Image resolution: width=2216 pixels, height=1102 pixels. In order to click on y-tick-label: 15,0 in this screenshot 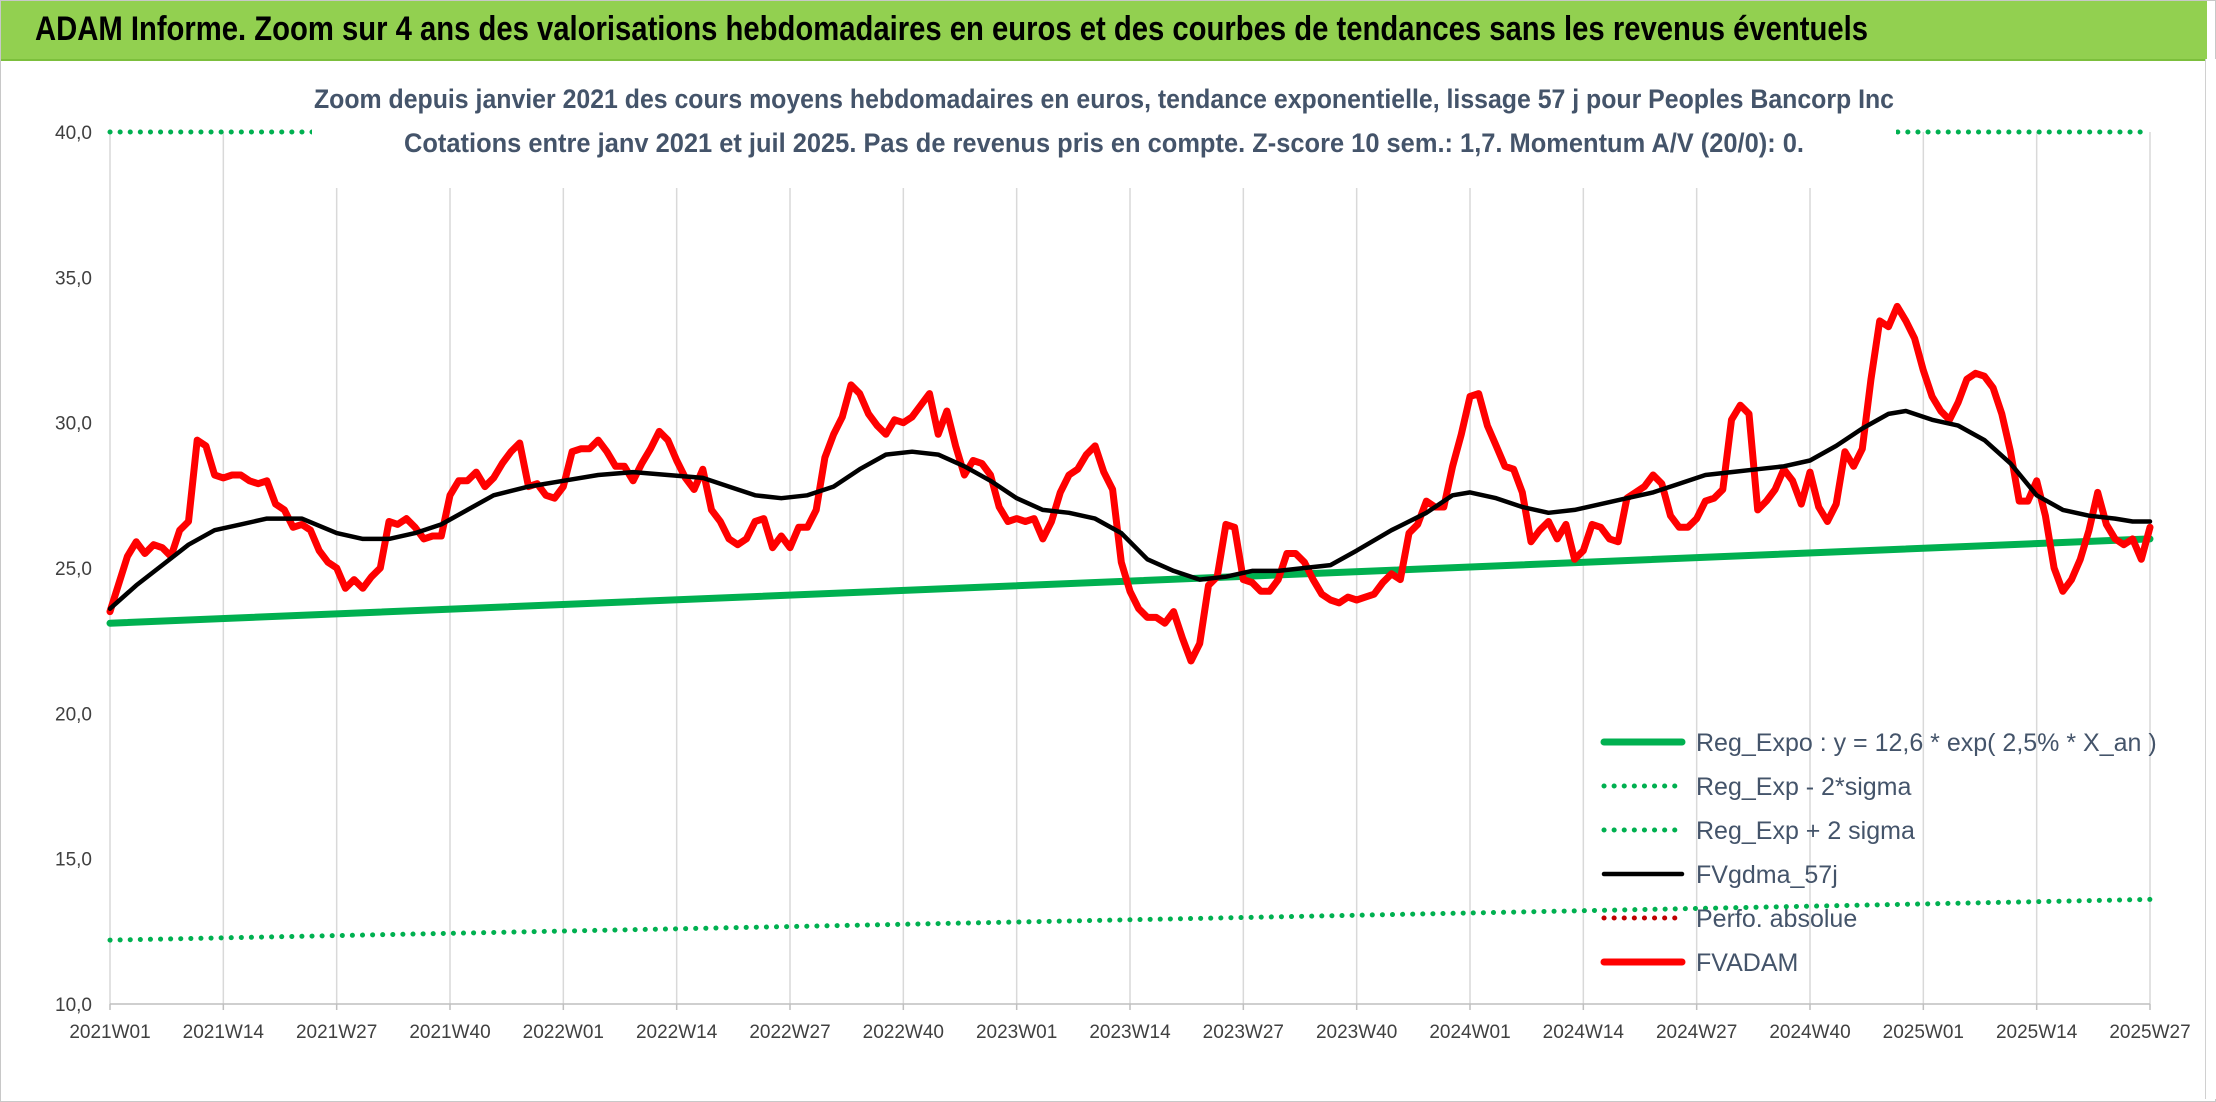, I will do `click(73, 860)`.